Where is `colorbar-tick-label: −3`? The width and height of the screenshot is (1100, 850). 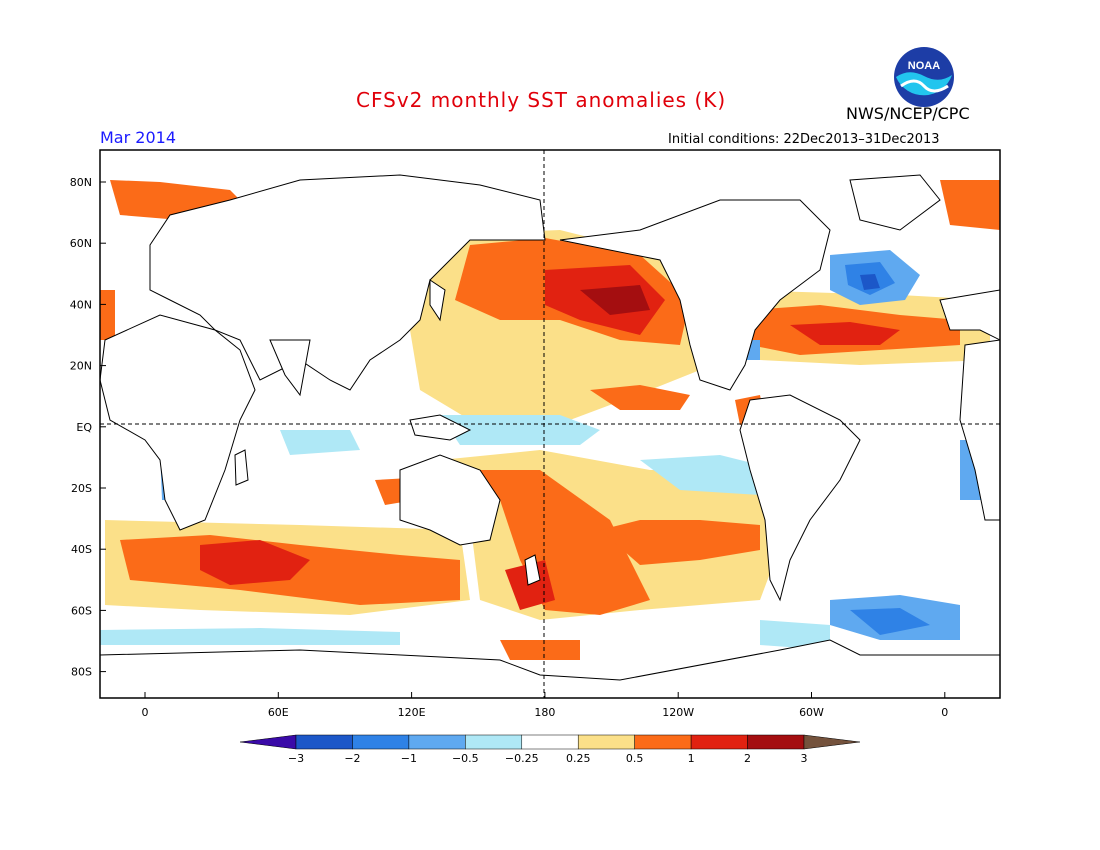 colorbar-tick-label: −3 is located at coordinates (296, 758).